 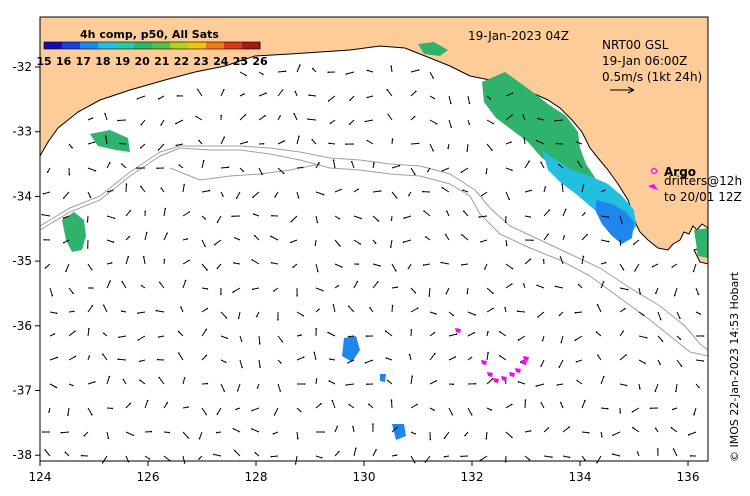 What do you see at coordinates (26, 261) in the screenshot?
I see `y-axis-ticks: -32 -33 -34 -35 -36 -37 -38` at bounding box center [26, 261].